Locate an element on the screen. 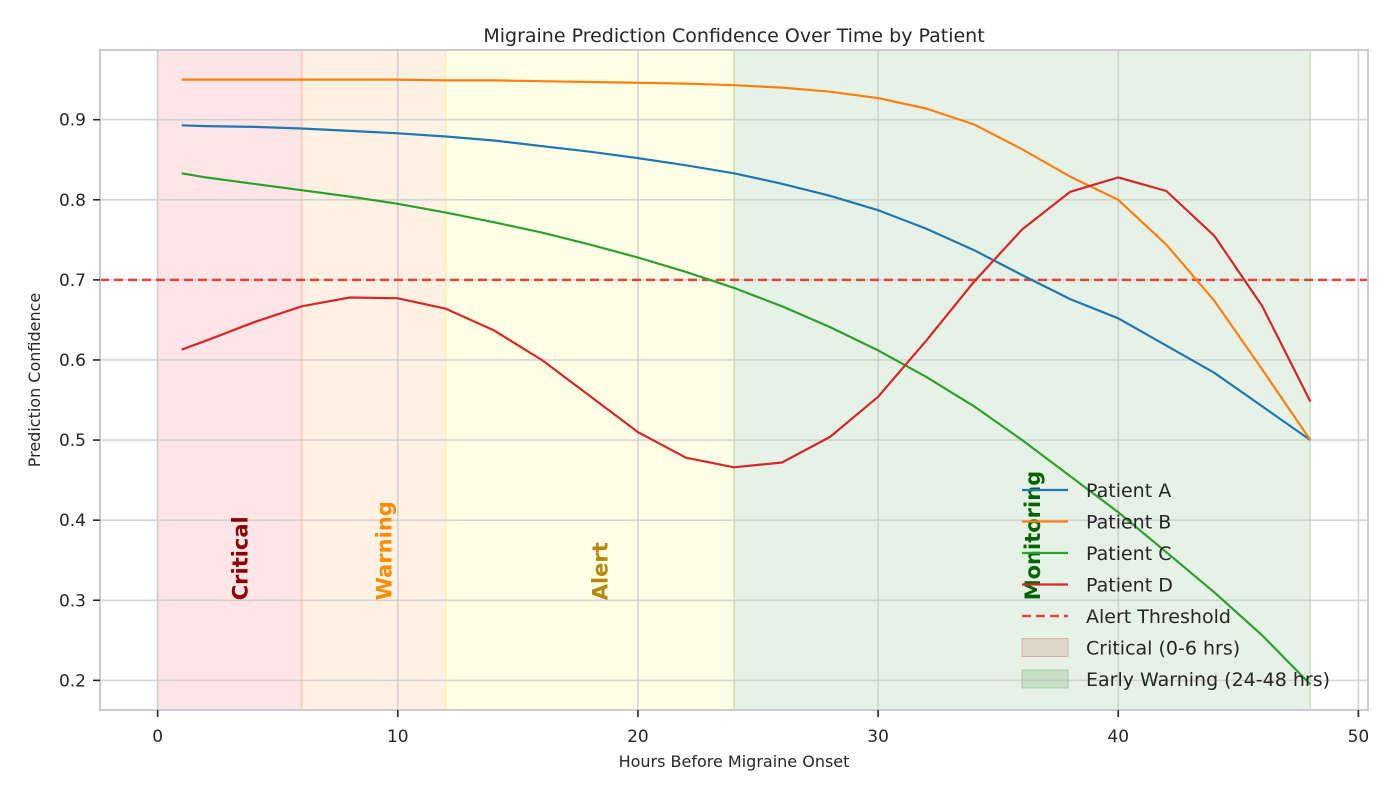 This screenshot has height=800, width=1400. zone-label-monitoring: Monitoring is located at coordinates (1033, 535).